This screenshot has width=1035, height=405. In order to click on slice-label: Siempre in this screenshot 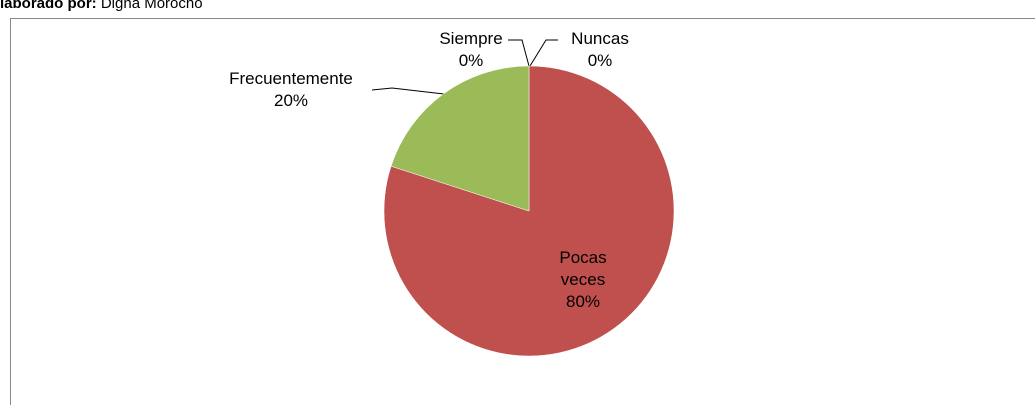, I will do `click(471, 38)`.